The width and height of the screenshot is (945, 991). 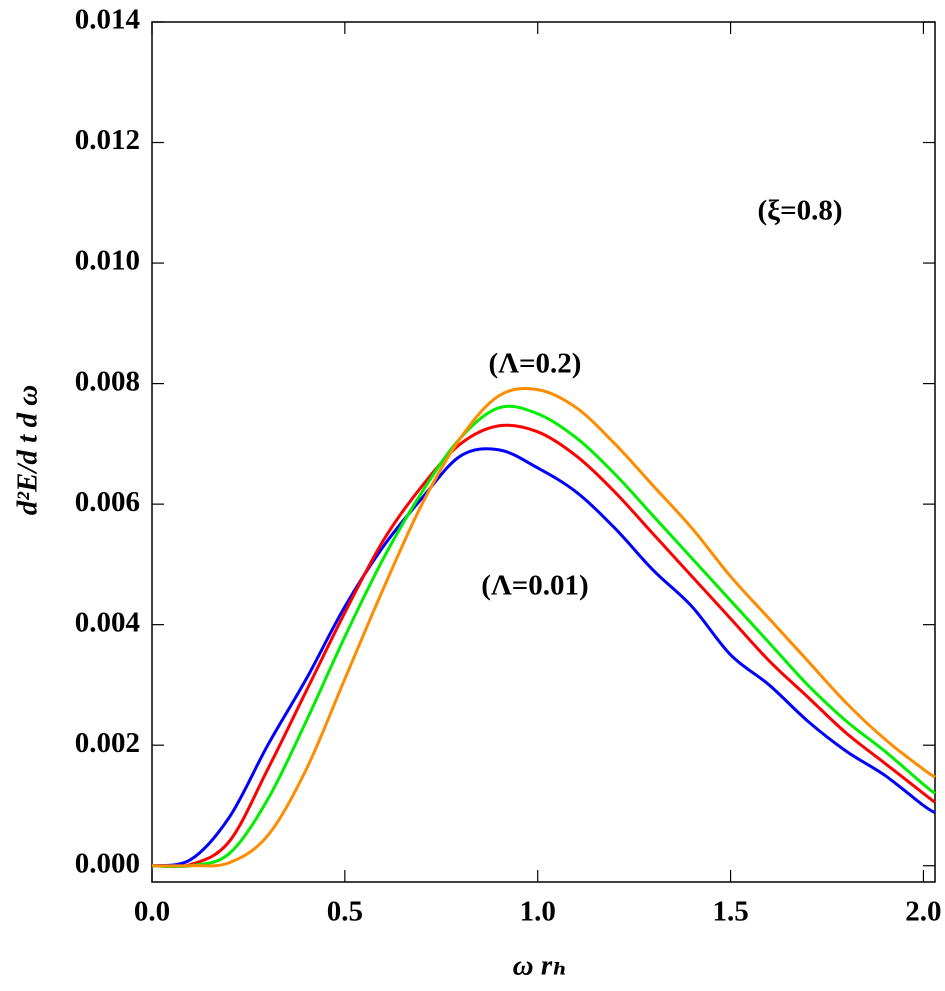 I want to click on x-tick-label: 0.5, so click(x=345, y=912).